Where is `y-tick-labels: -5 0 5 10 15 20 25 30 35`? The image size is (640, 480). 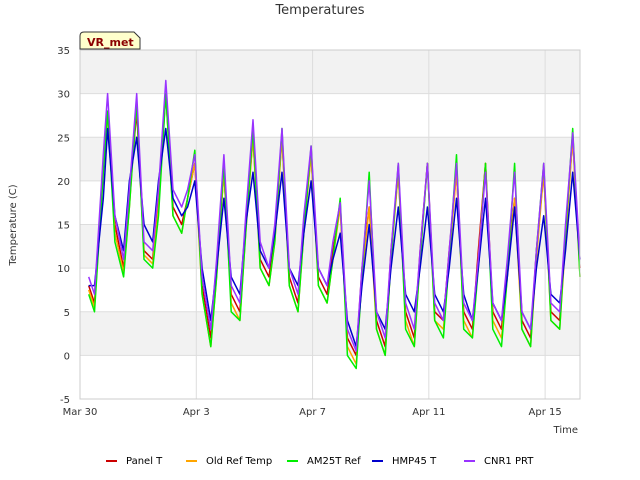
y-tick-labels: -5 0 5 10 15 20 25 30 35 is located at coordinates (63, 226).